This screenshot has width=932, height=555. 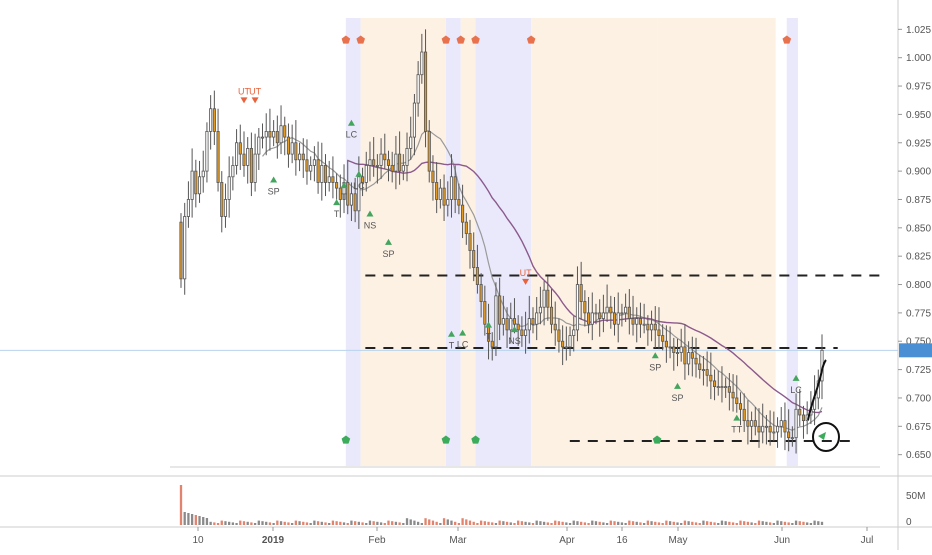 I want to click on annotation-label-16: TT, so click(x=736, y=430).